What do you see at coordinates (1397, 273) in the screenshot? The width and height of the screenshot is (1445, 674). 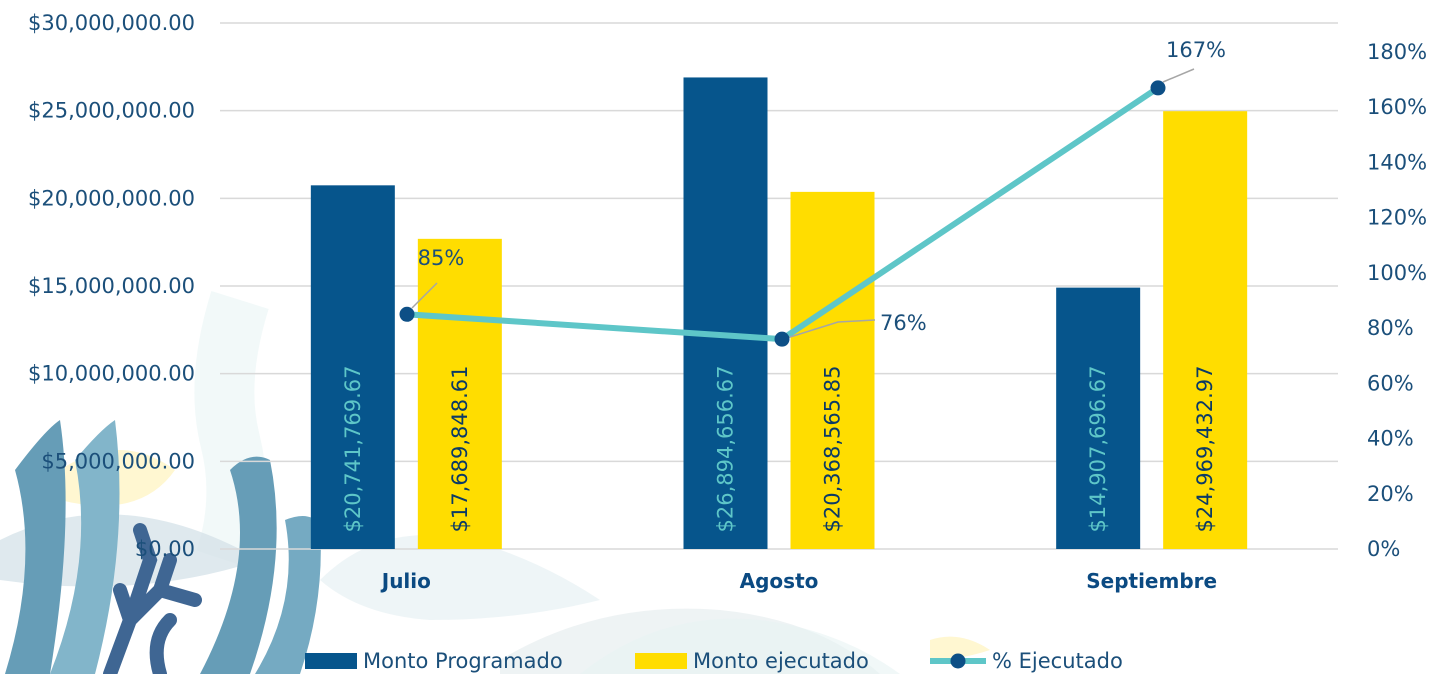 I see `right-tick-label: 100%` at bounding box center [1397, 273].